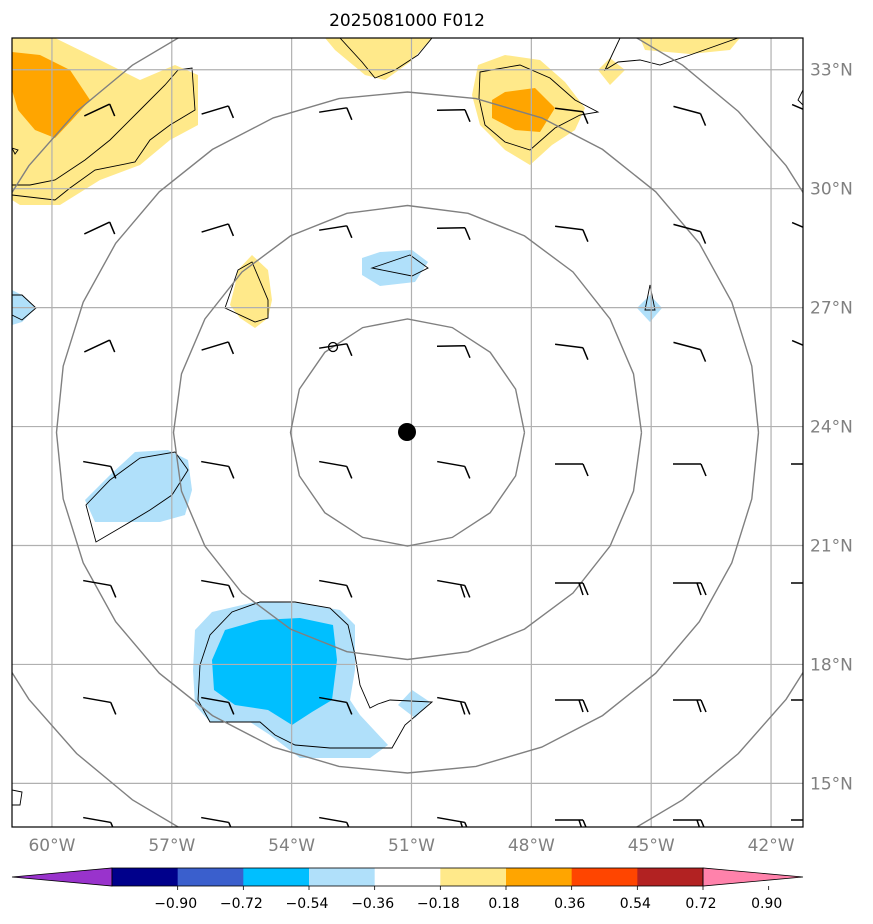 The height and width of the screenshot is (924, 873). What do you see at coordinates (831, 546) in the screenshot?
I see `lat-tick-label: 21°N` at bounding box center [831, 546].